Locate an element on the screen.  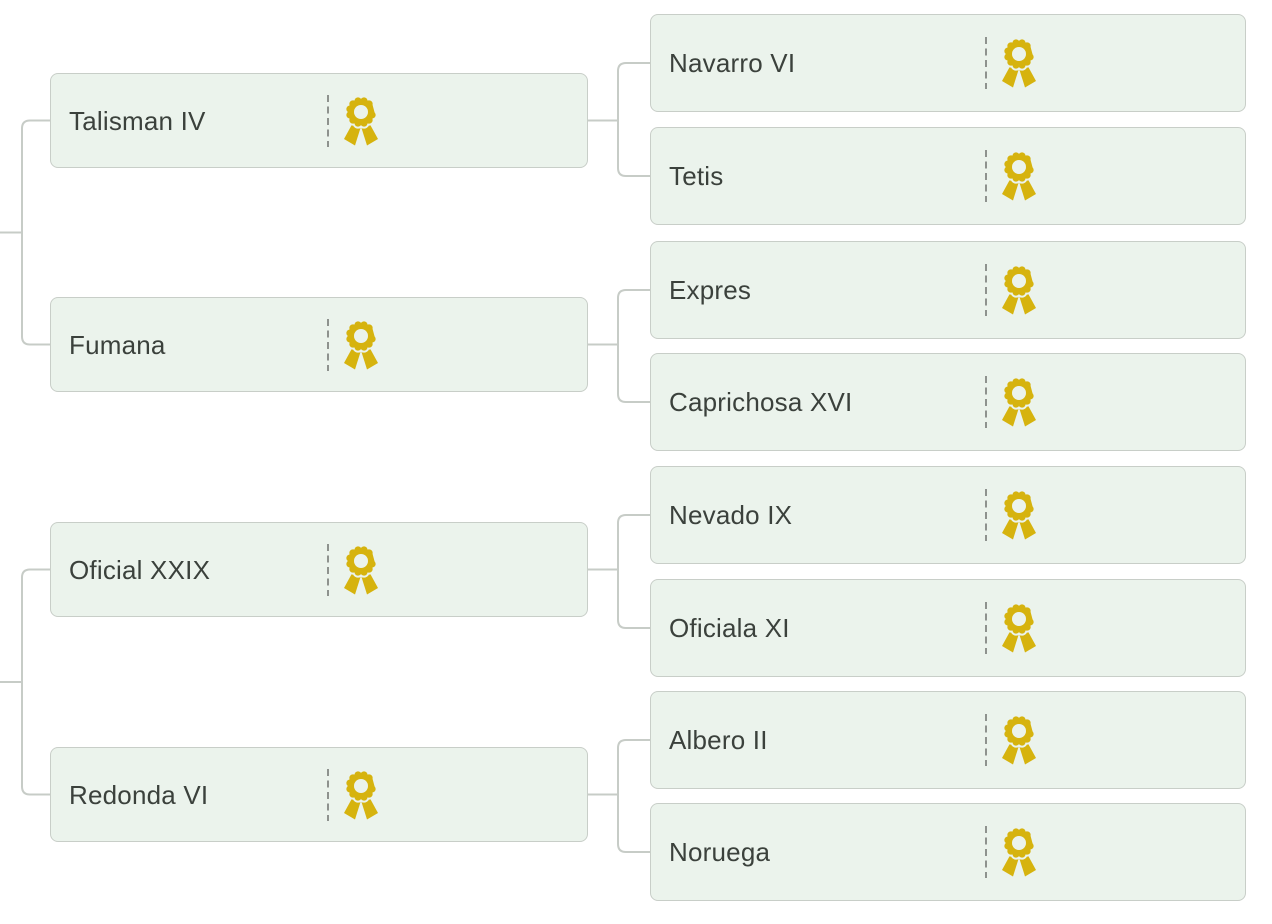
pedigree-card-fumana: Fumana is located at coordinates (319, 344).